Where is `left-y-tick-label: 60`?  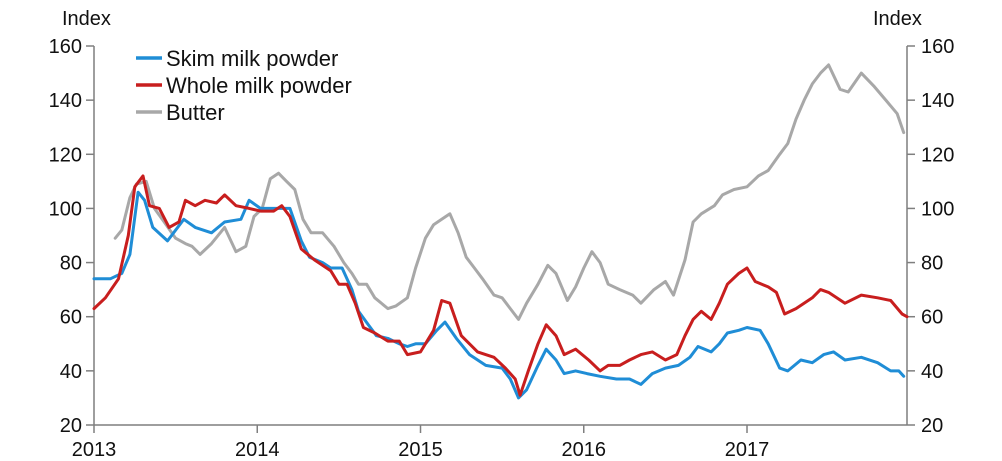
left-y-tick-label: 60 is located at coordinates (71, 318).